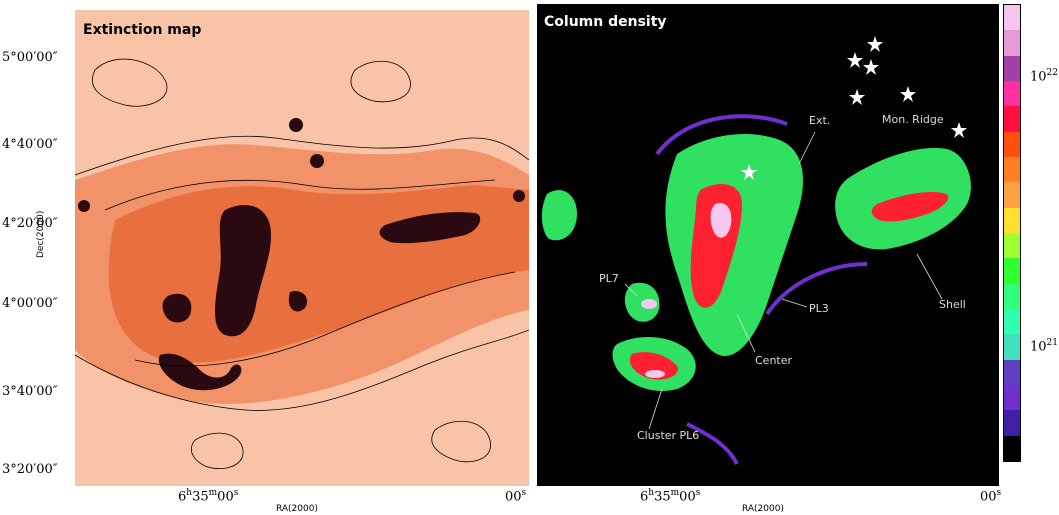 The height and width of the screenshot is (515, 1059). What do you see at coordinates (30, 144) in the screenshot?
I see `y-tick-4-40: 4°40′00″` at bounding box center [30, 144].